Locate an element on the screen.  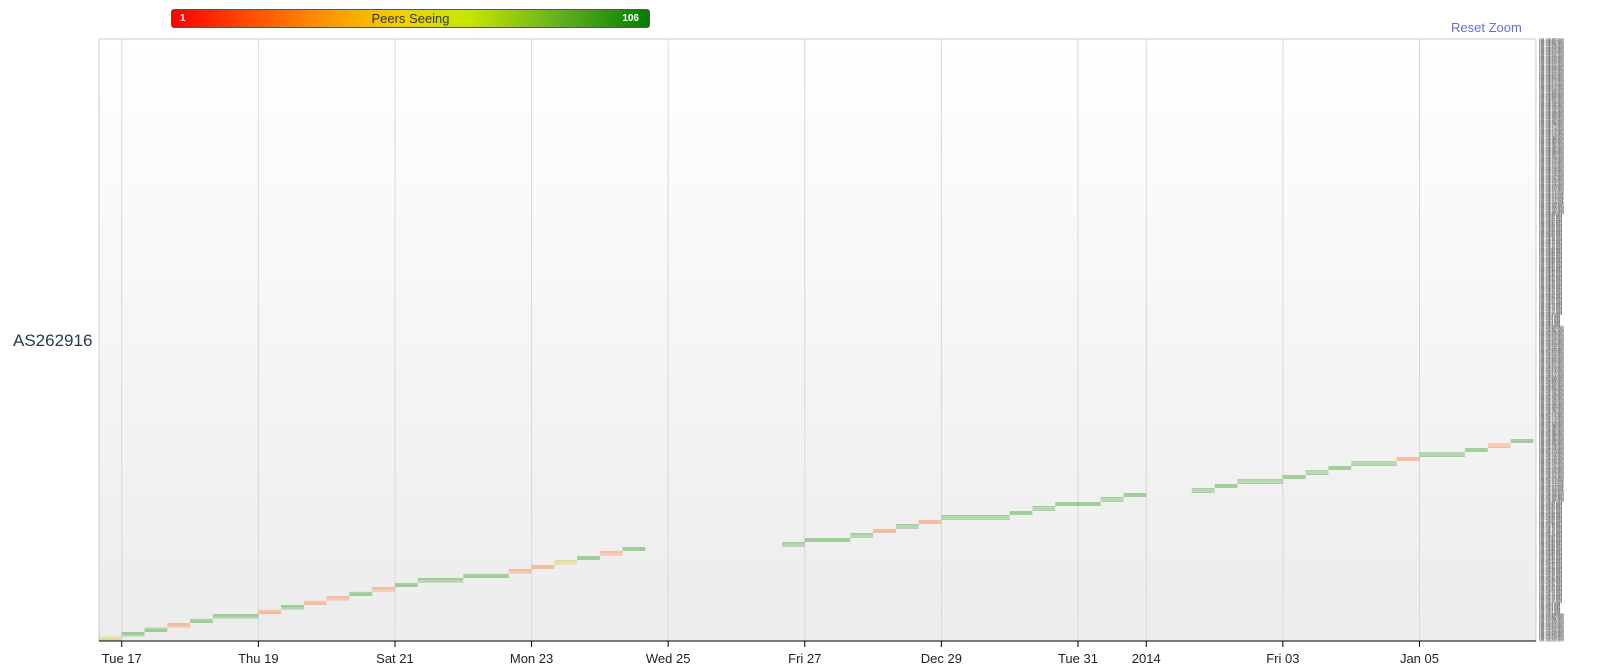
prefix-label: 192.135.140.0/24 is located at coordinates (1551, 169).